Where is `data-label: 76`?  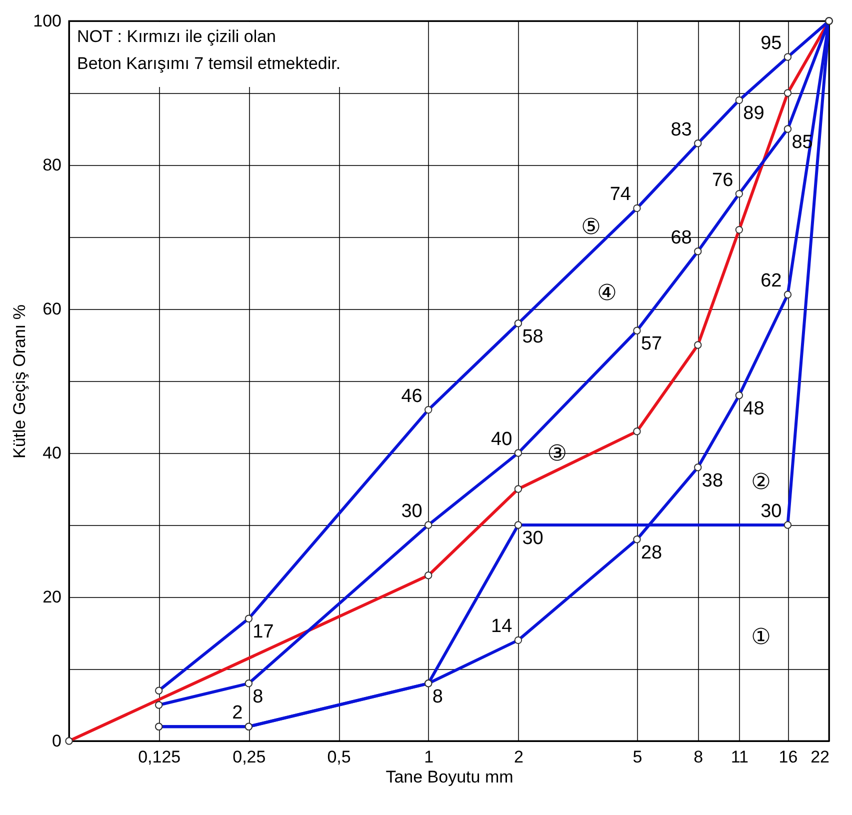 data-label: 76 is located at coordinates (723, 180).